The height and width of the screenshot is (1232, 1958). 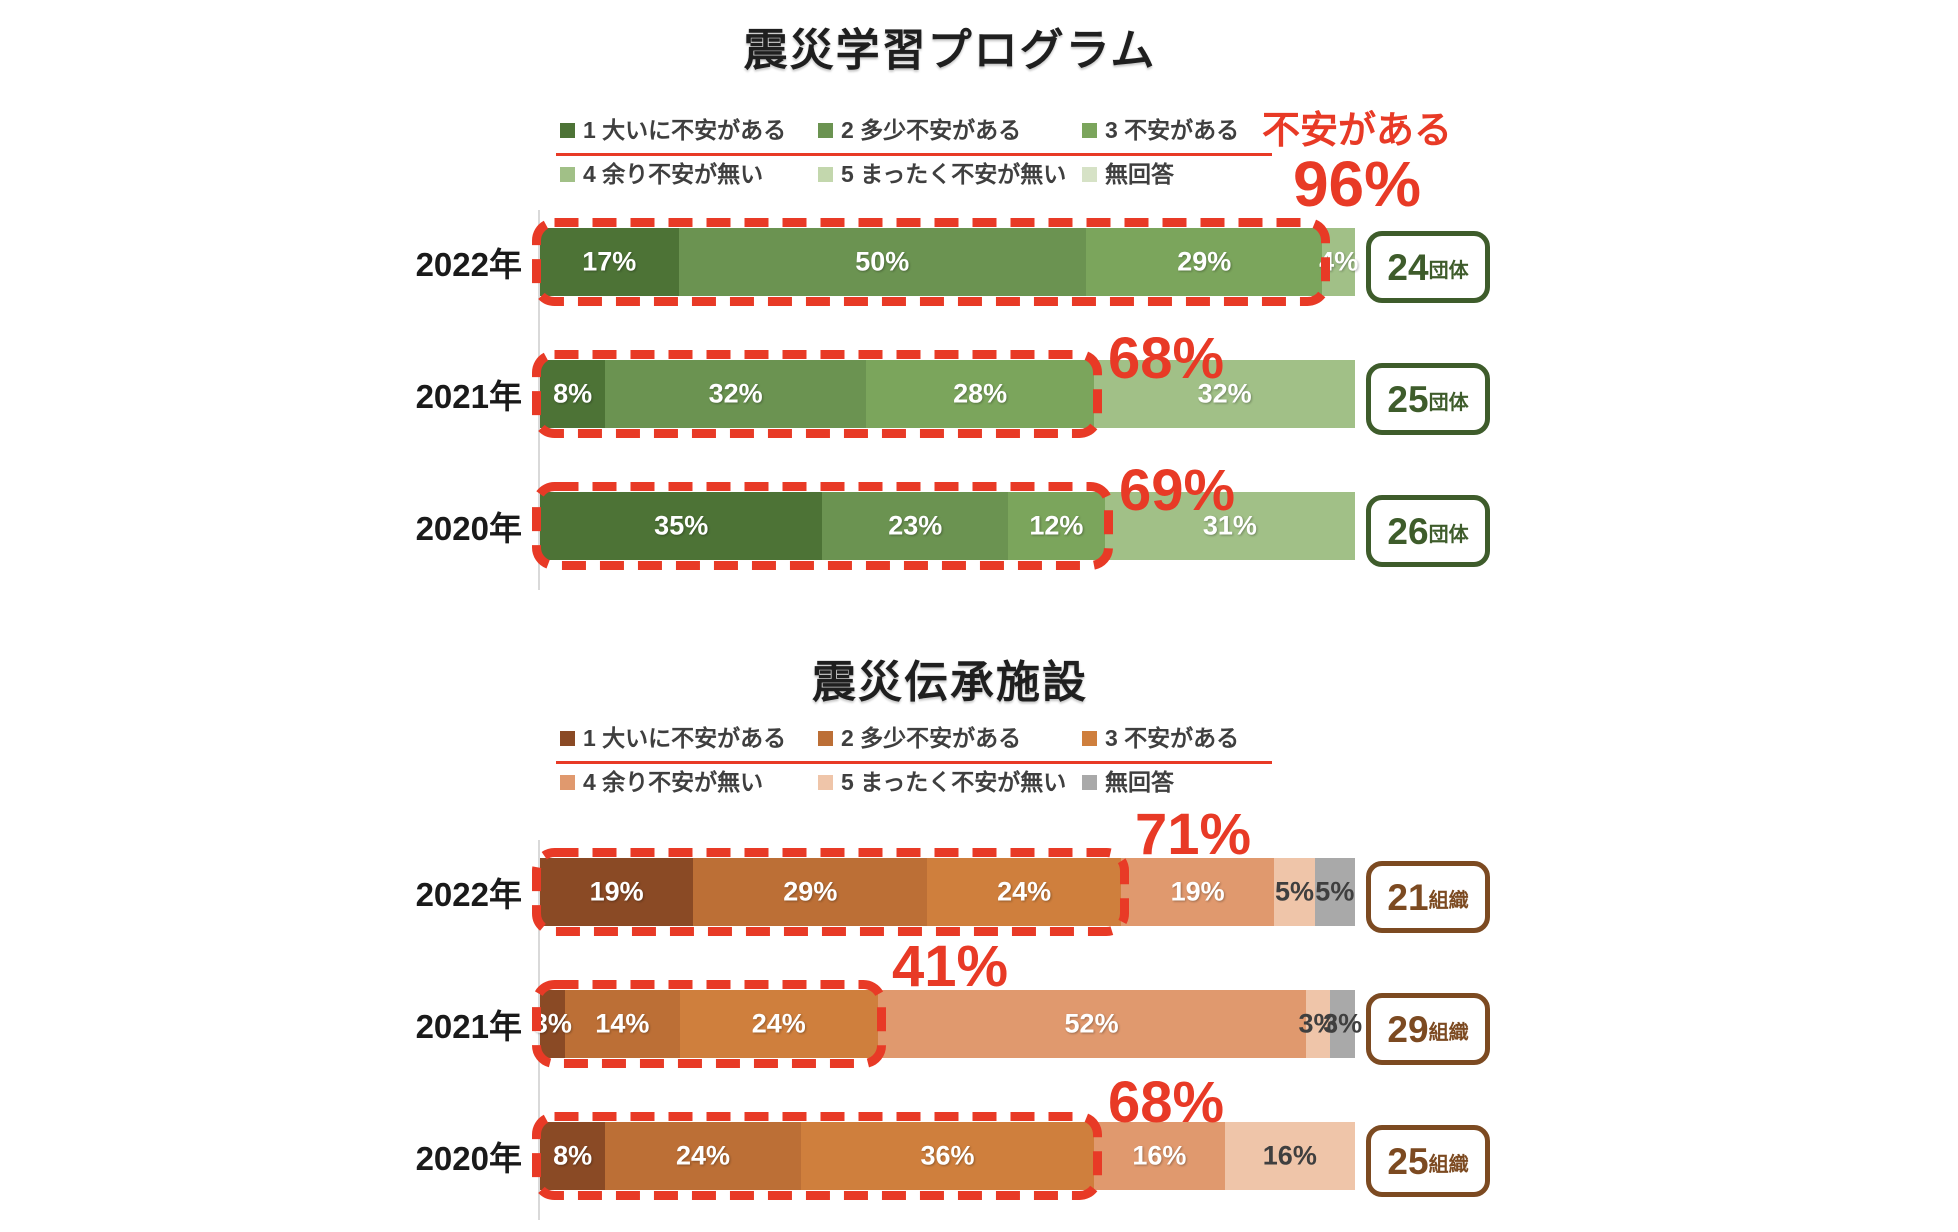 What do you see at coordinates (950, 966) in the screenshot?
I see `annotation-percentage: 41%` at bounding box center [950, 966].